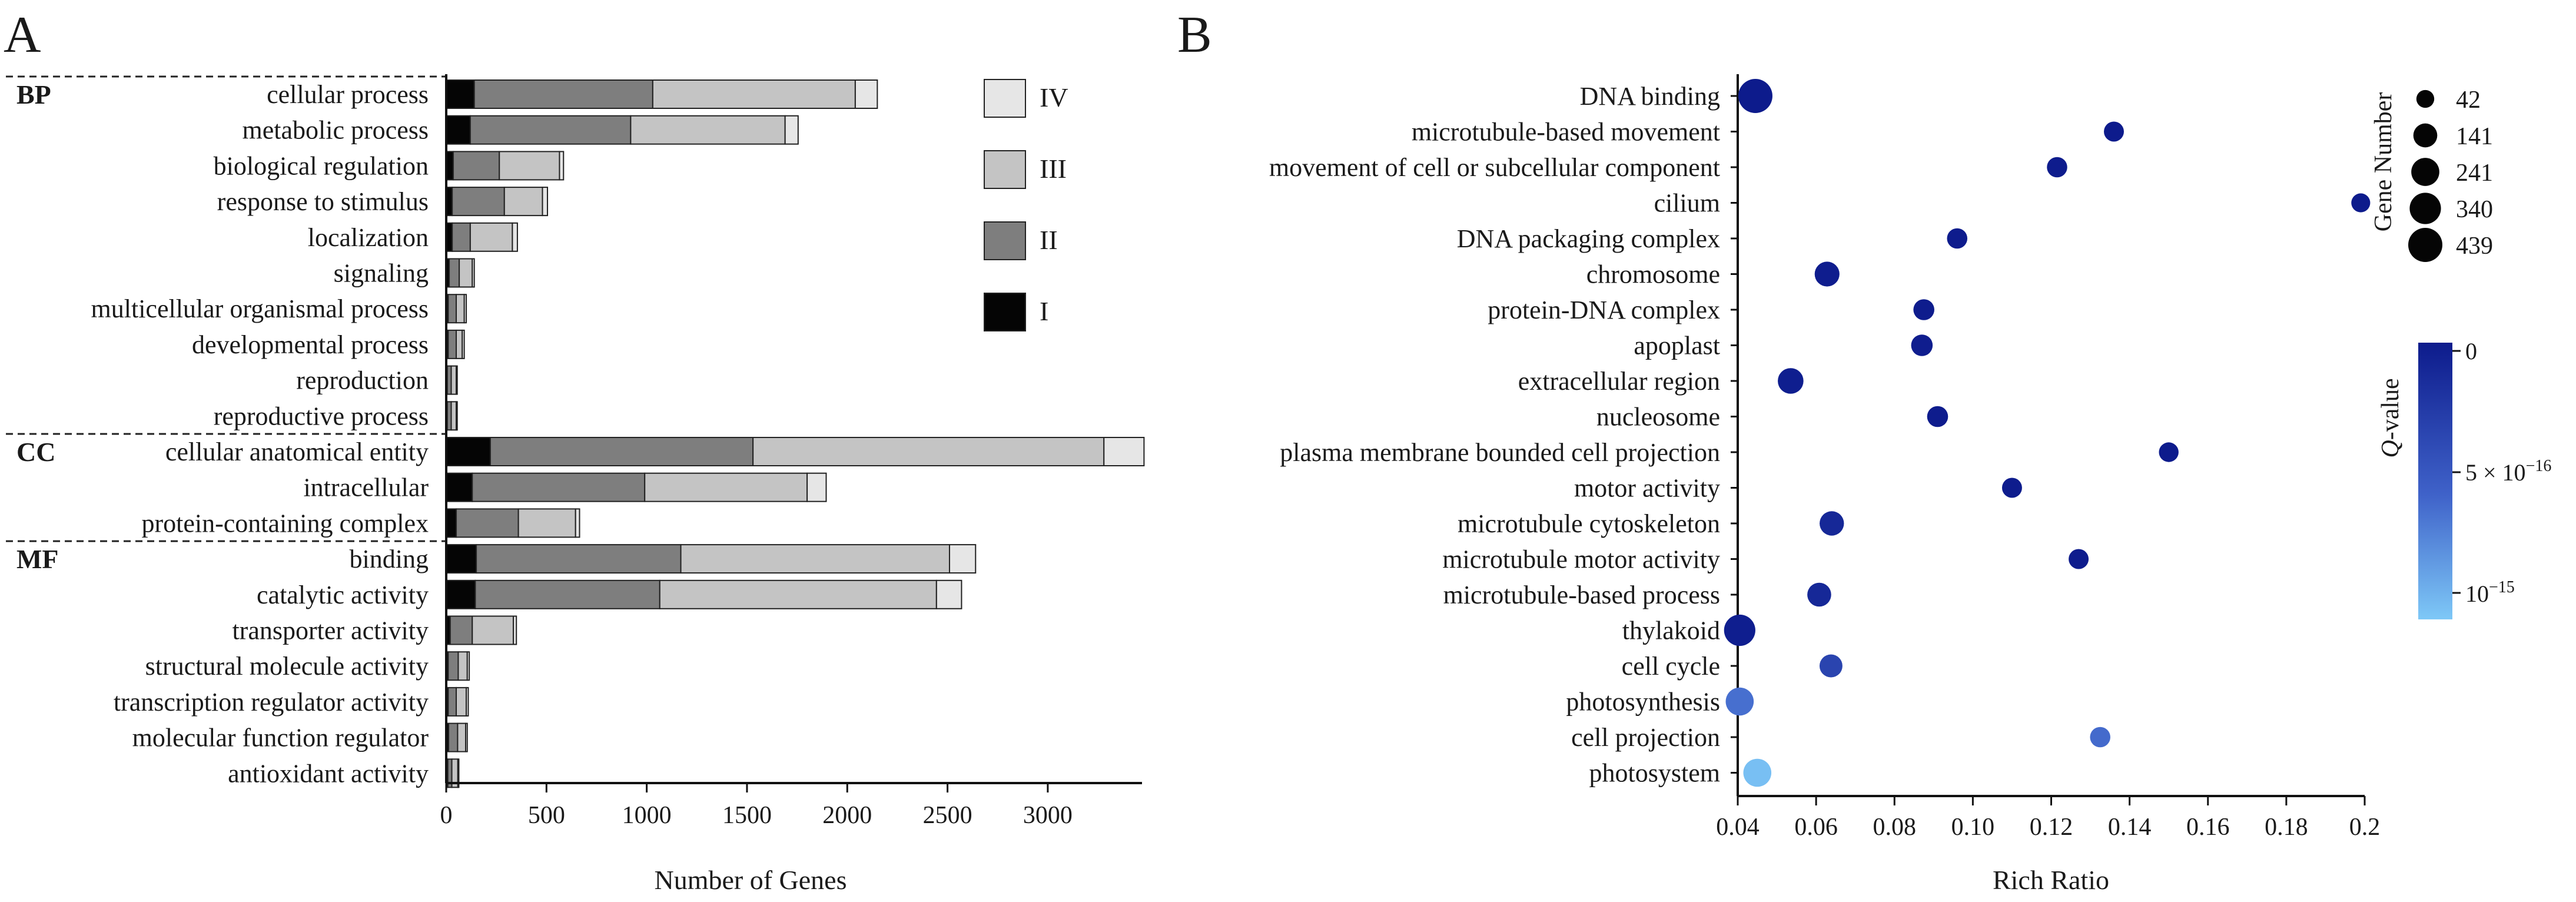 The height and width of the screenshot is (902, 2576). I want to click on size-legend-label-241: 241, so click(2475, 173).